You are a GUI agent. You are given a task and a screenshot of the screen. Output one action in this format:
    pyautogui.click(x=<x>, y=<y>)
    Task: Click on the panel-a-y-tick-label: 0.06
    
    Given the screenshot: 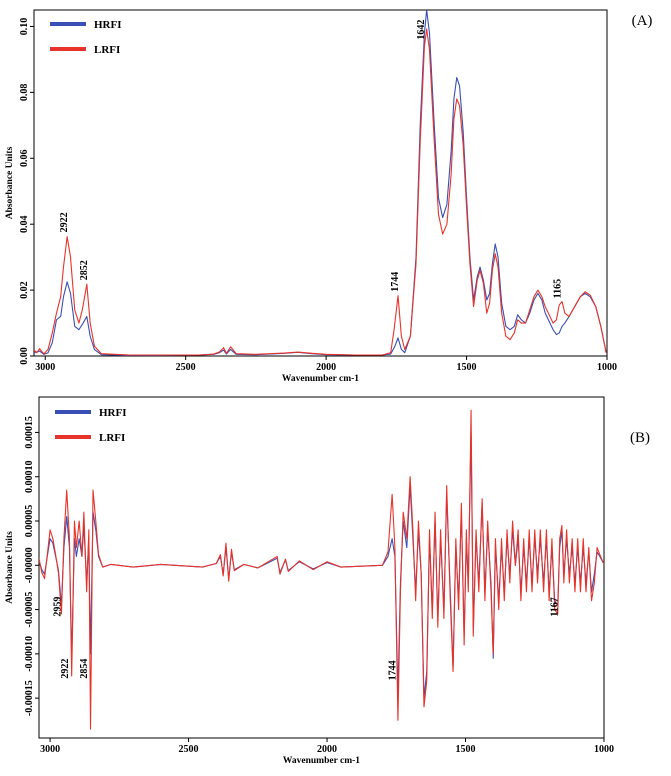 What is the action you would take?
    pyautogui.click(x=24, y=159)
    